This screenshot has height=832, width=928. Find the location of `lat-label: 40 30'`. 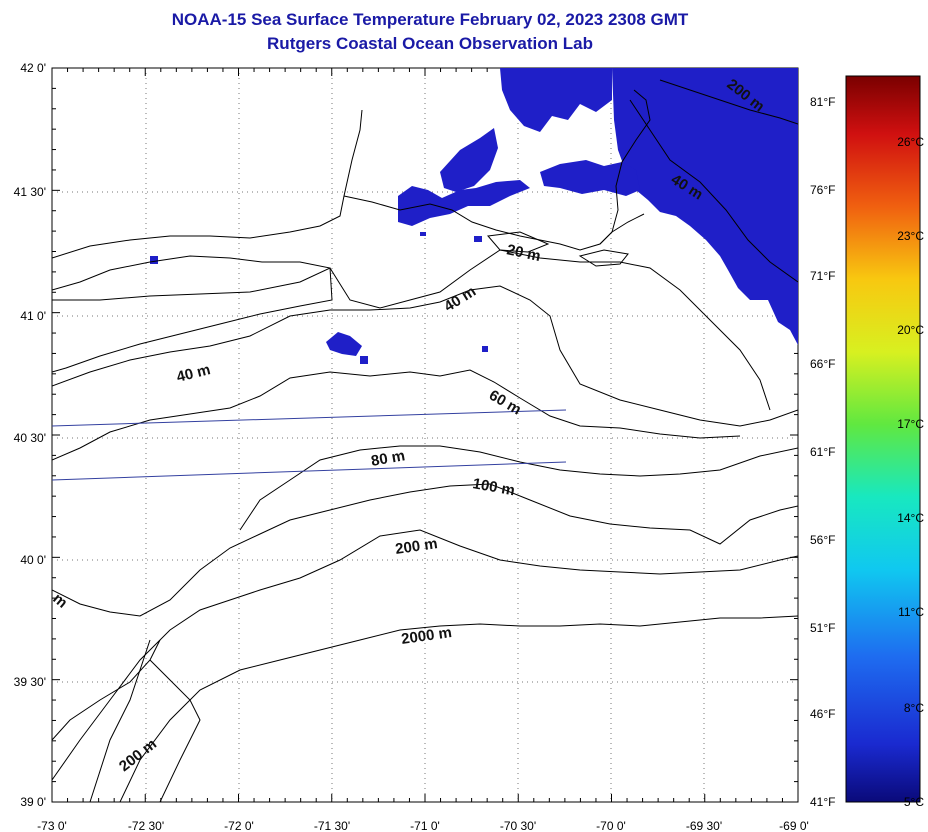

lat-label: 40 30' is located at coordinates (30, 438).